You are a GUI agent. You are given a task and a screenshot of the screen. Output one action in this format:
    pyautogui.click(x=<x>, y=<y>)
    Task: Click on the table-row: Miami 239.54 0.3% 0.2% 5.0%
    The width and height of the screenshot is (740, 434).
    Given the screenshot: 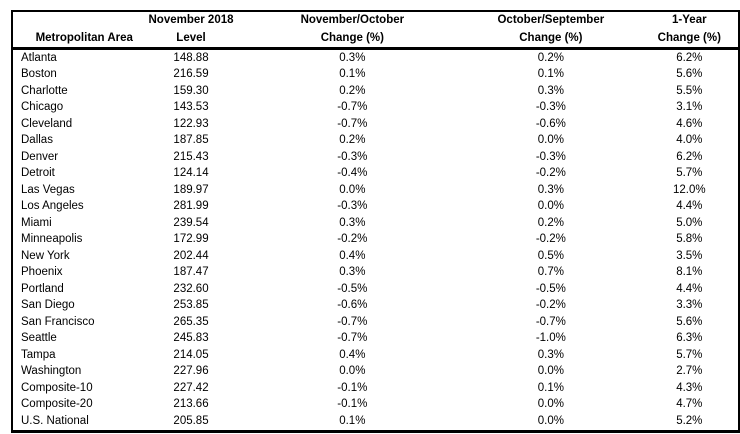 What is the action you would take?
    pyautogui.click(x=375, y=223)
    